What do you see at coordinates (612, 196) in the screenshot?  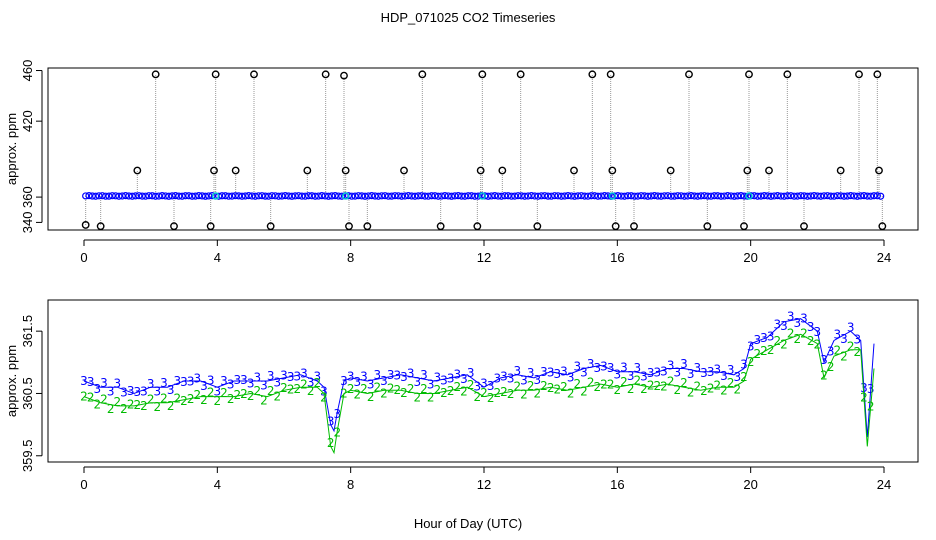 I see `highlight-point` at bounding box center [612, 196].